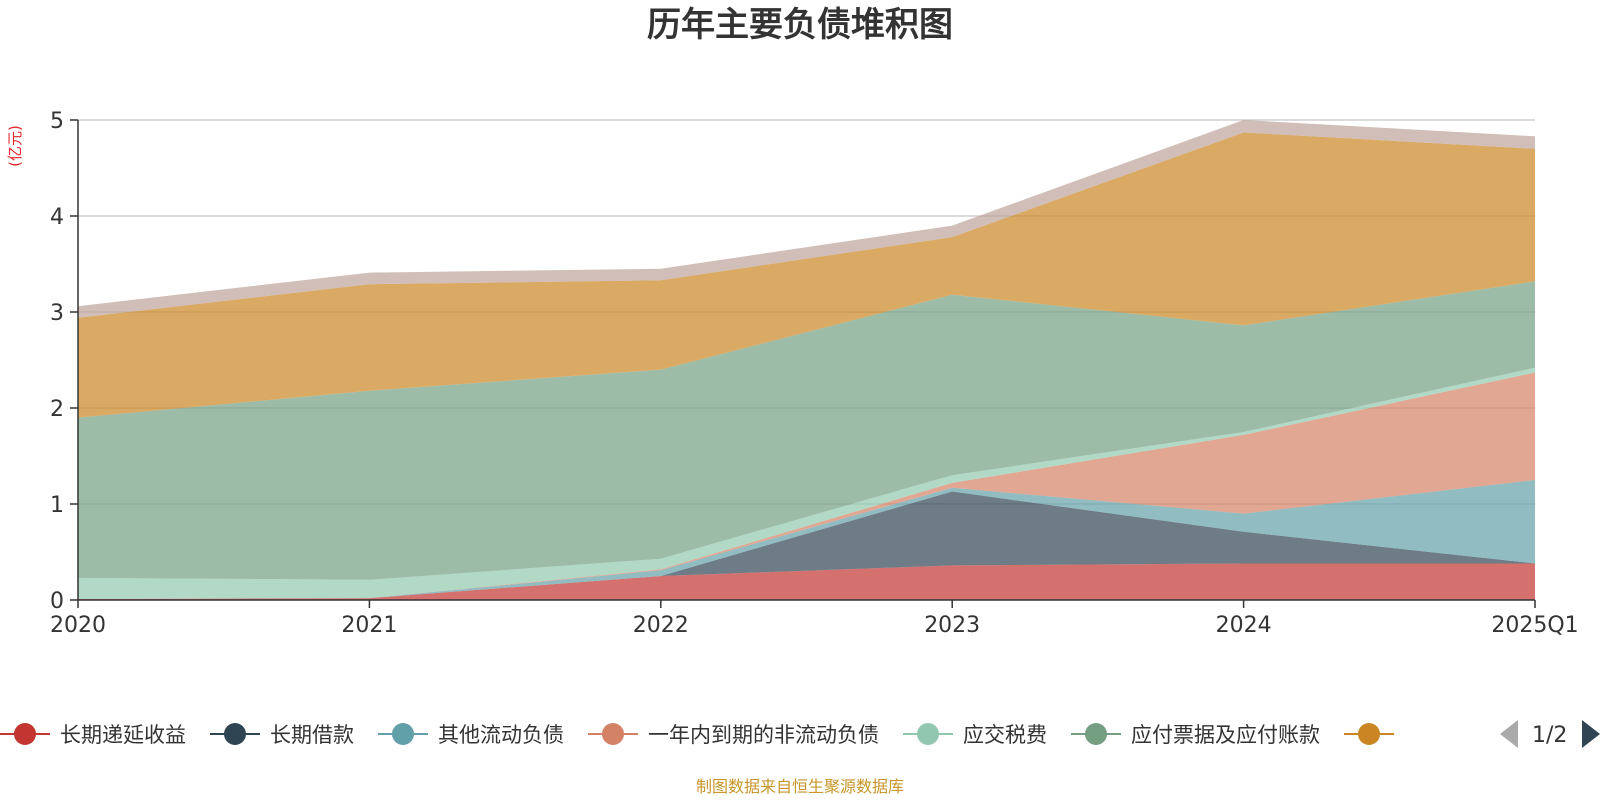  Describe the element at coordinates (1005, 735) in the screenshot. I see `legend-label: 应交税费` at that location.